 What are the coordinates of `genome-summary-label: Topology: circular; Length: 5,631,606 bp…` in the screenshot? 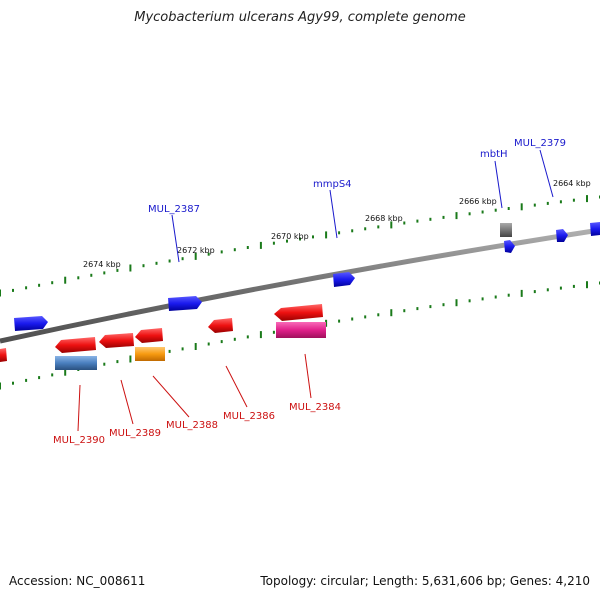 It's located at (425, 581).